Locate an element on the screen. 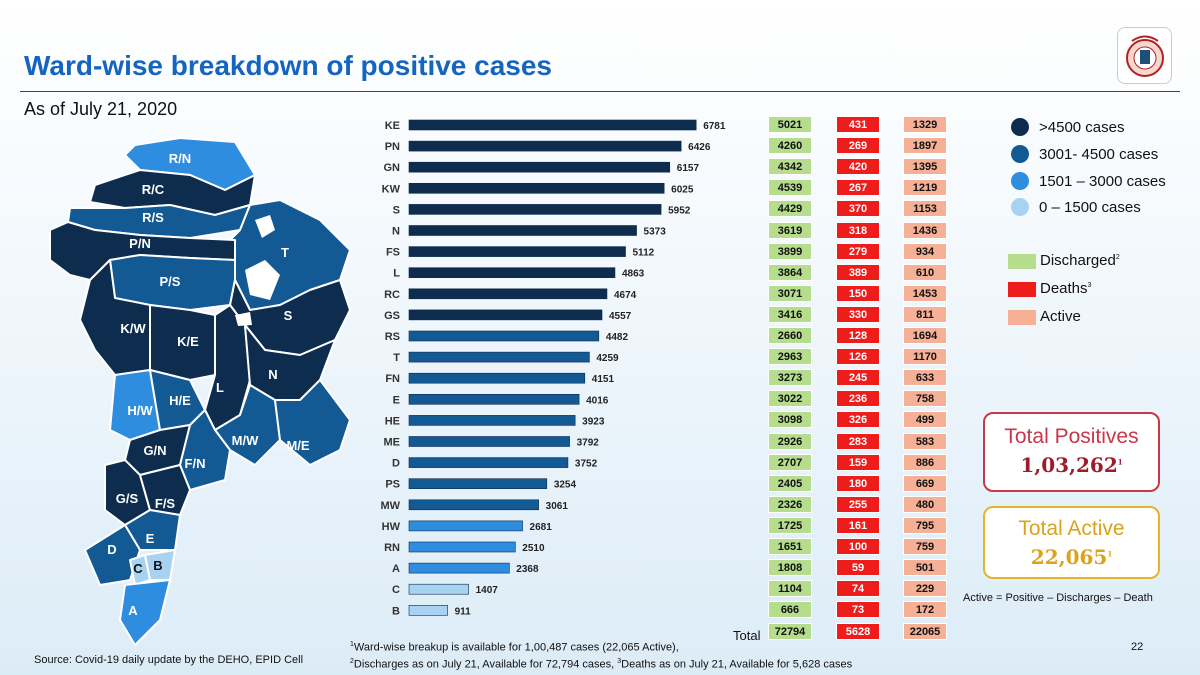 This screenshot has width=1200, height=675. bar-value-label: 3254 is located at coordinates (565, 485).